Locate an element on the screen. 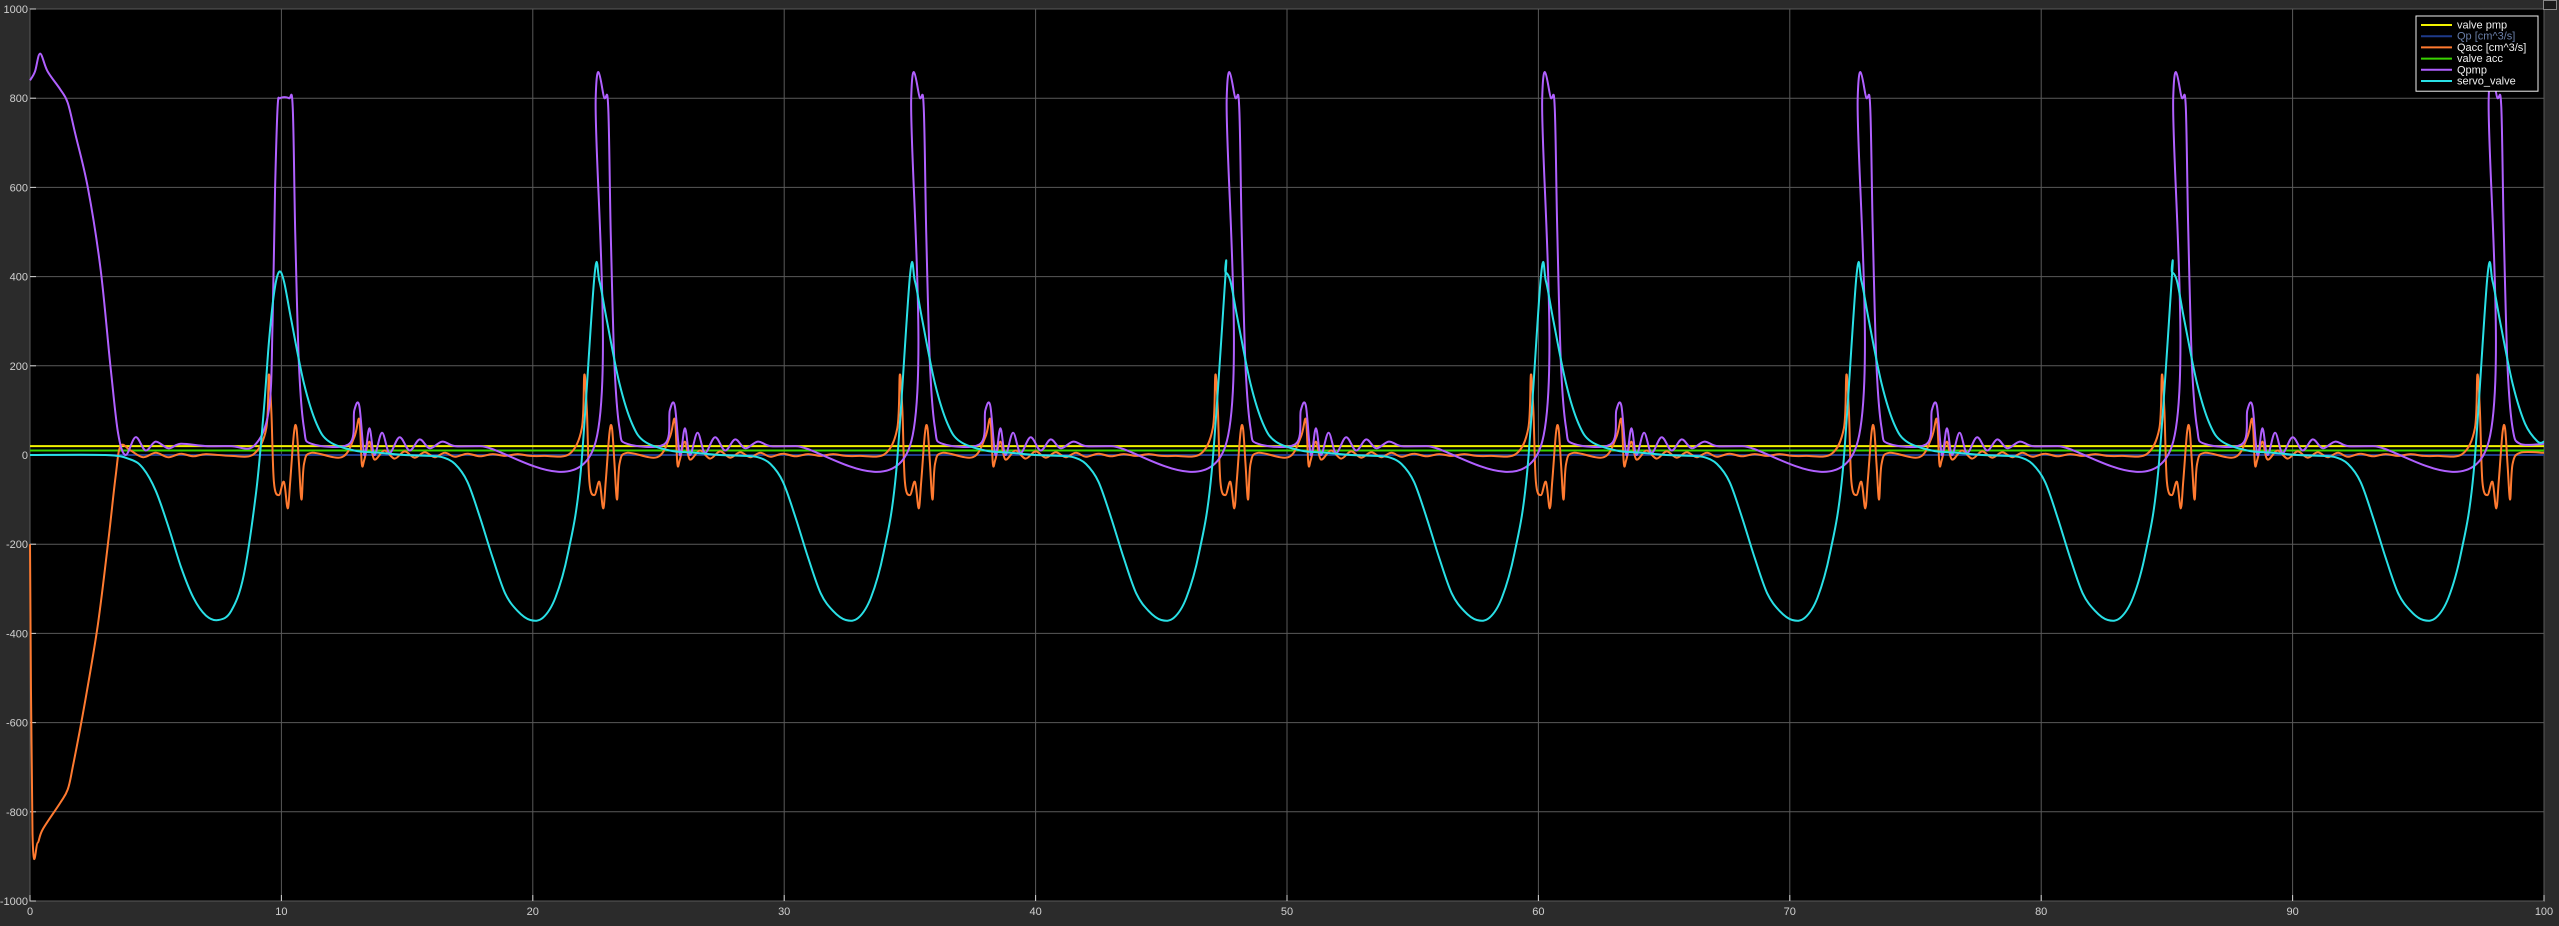 This screenshot has height=926, width=2559. legend-label-qacc-cm-3-s: Qacc [cm^3/s] is located at coordinates (2491, 48).